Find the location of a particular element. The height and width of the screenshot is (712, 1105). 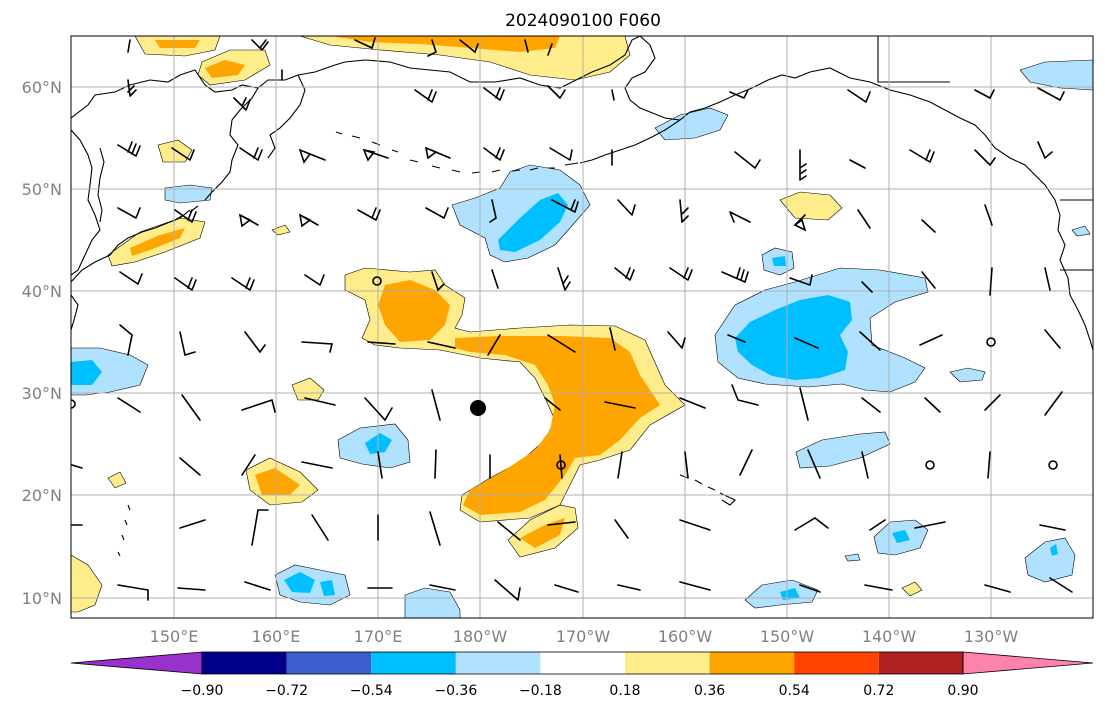

colorbar-tick-label: 0.72 is located at coordinates (878, 691).